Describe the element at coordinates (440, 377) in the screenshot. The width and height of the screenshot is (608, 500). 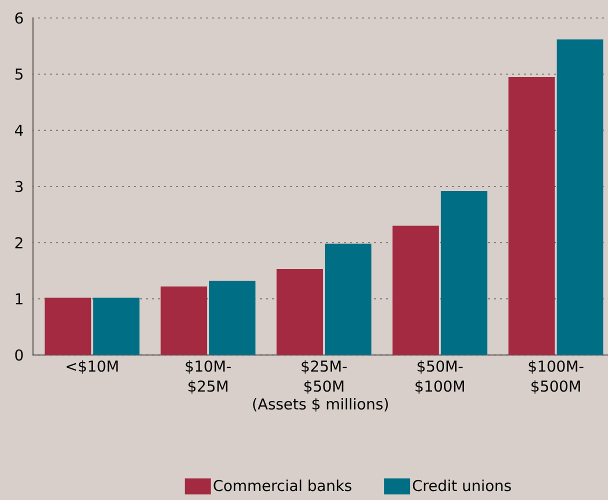
I see `x-tick-label: $50M- $100M` at that location.